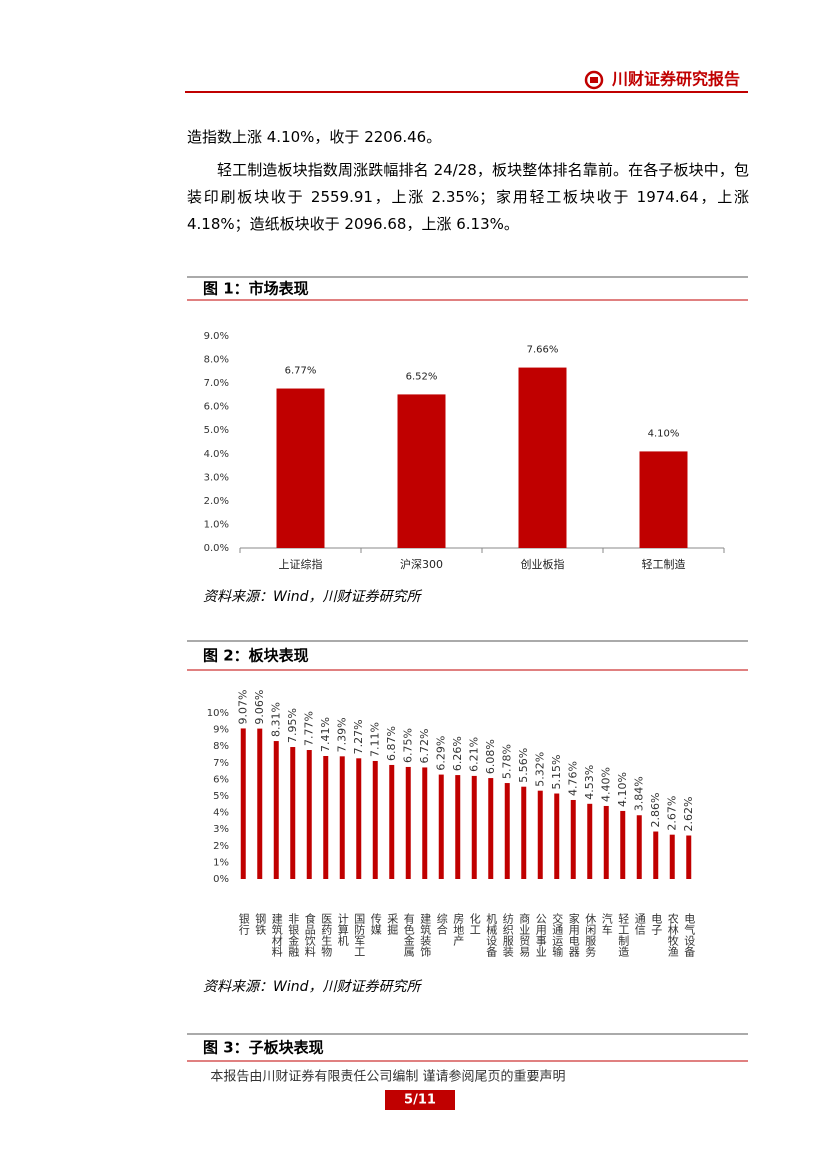  What do you see at coordinates (256, 656) in the screenshot?
I see `figure-caption: 图 2：板块表现` at bounding box center [256, 656].